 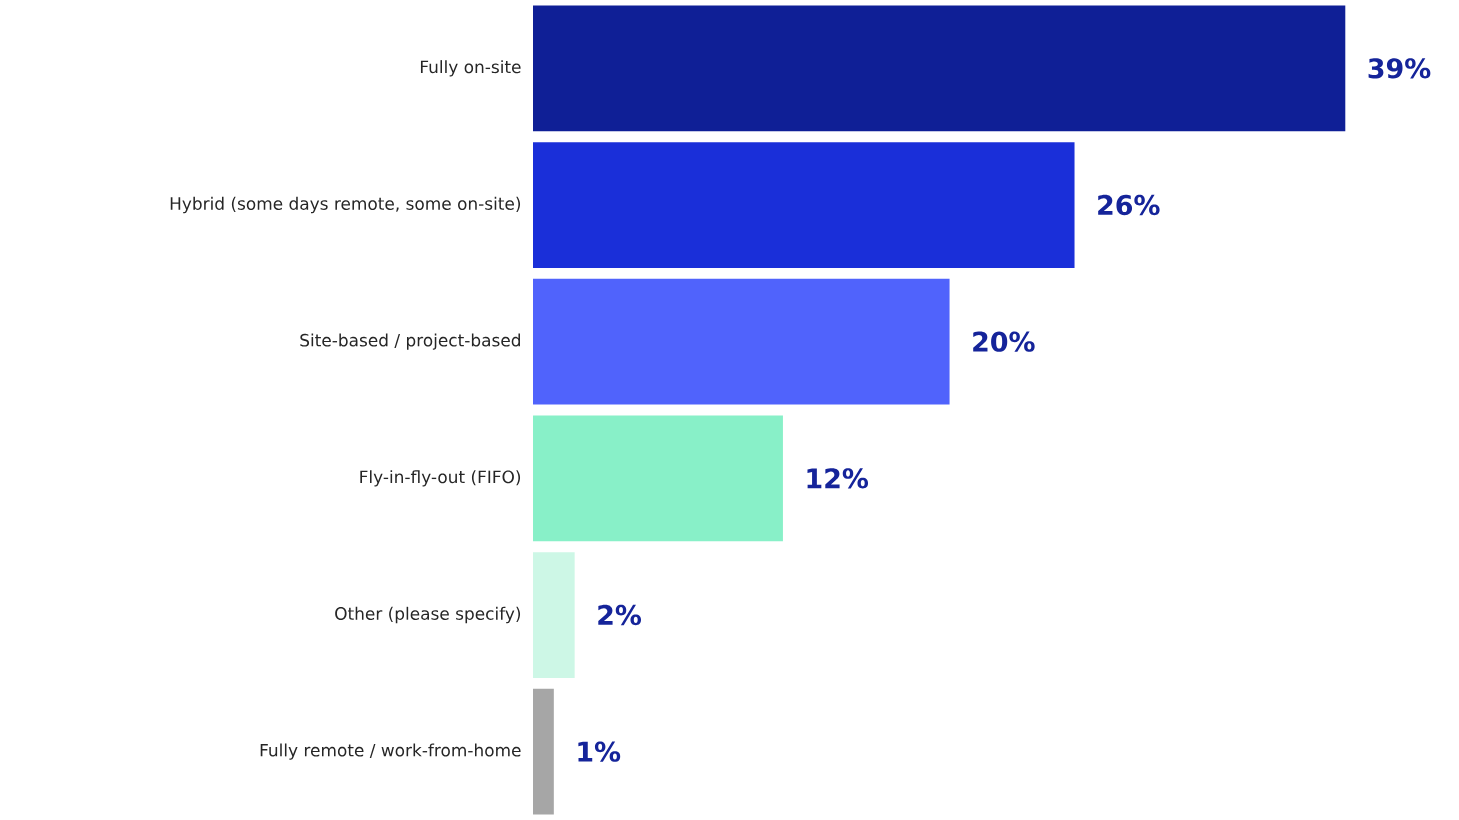 I want to click on data-label: 1%, so click(x=599, y=751).